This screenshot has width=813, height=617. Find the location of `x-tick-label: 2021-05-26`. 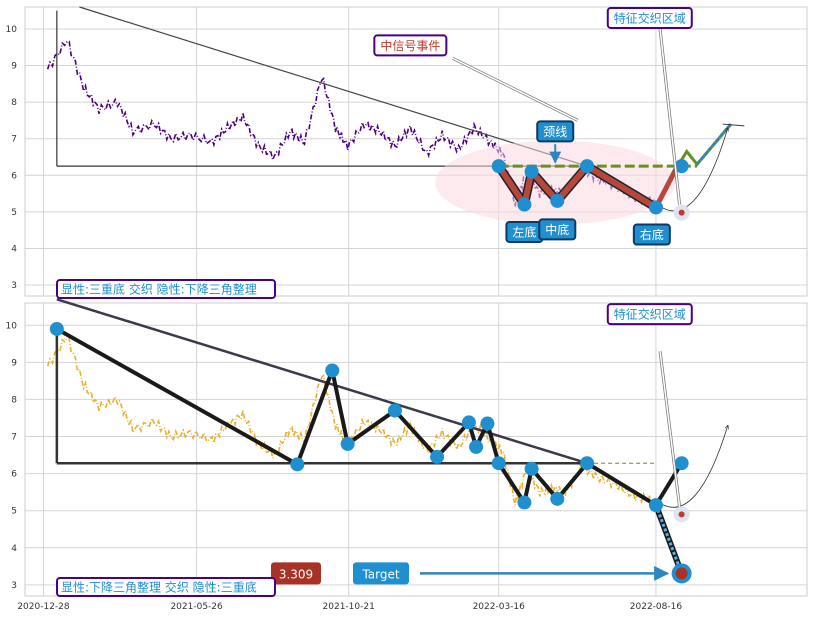

x-tick-label: 2021-05-26 is located at coordinates (196, 607).